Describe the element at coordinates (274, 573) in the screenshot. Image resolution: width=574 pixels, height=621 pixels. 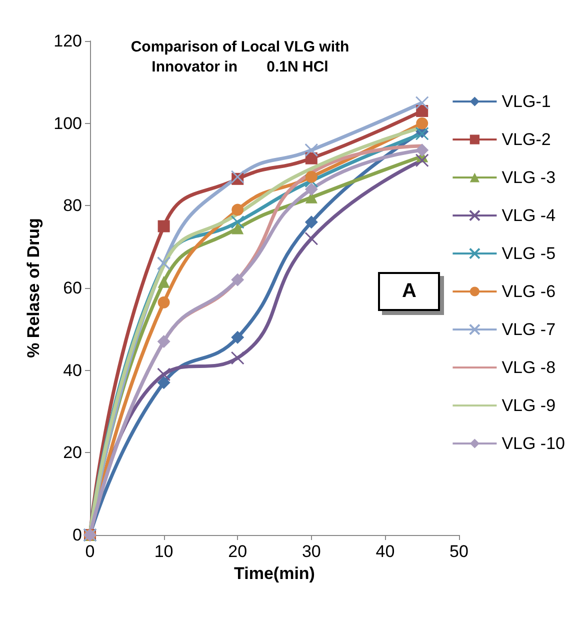
I see `x-axis-title: Time(min)` at that location.